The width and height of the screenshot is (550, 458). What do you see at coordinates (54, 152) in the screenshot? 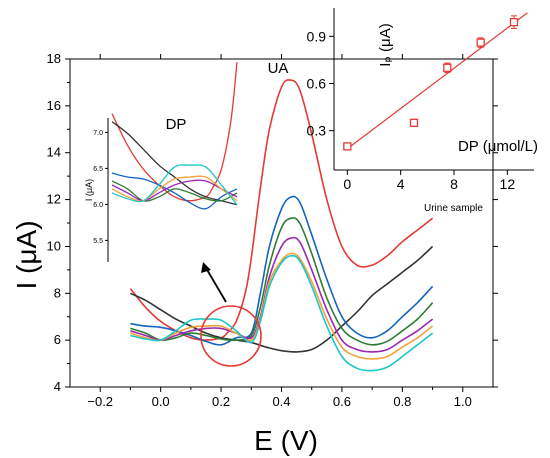
I see `main-y-tick-label: 14` at bounding box center [54, 152].